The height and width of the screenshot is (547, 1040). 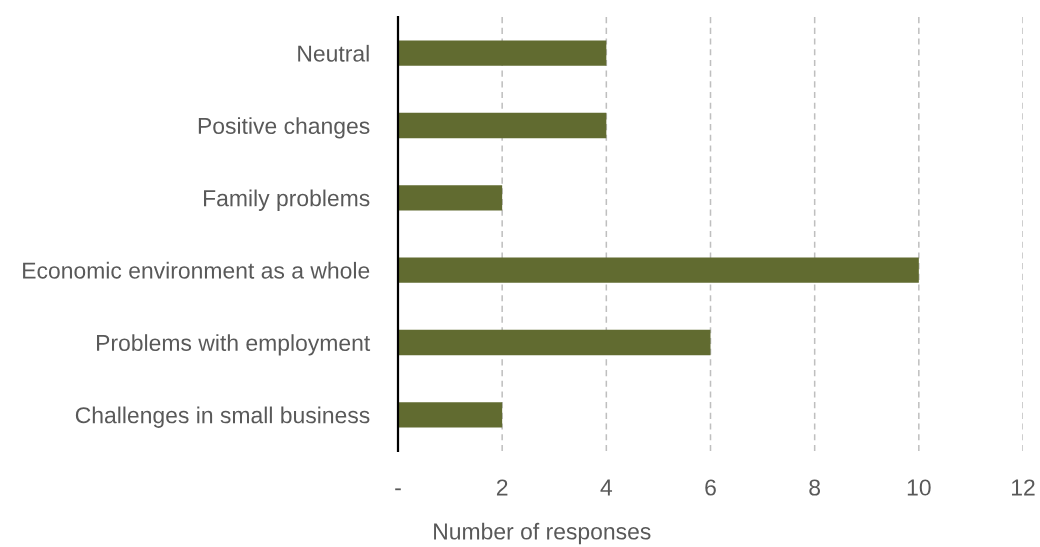 I want to click on y-tick-label: Economic environment as a whole, so click(x=196, y=270).